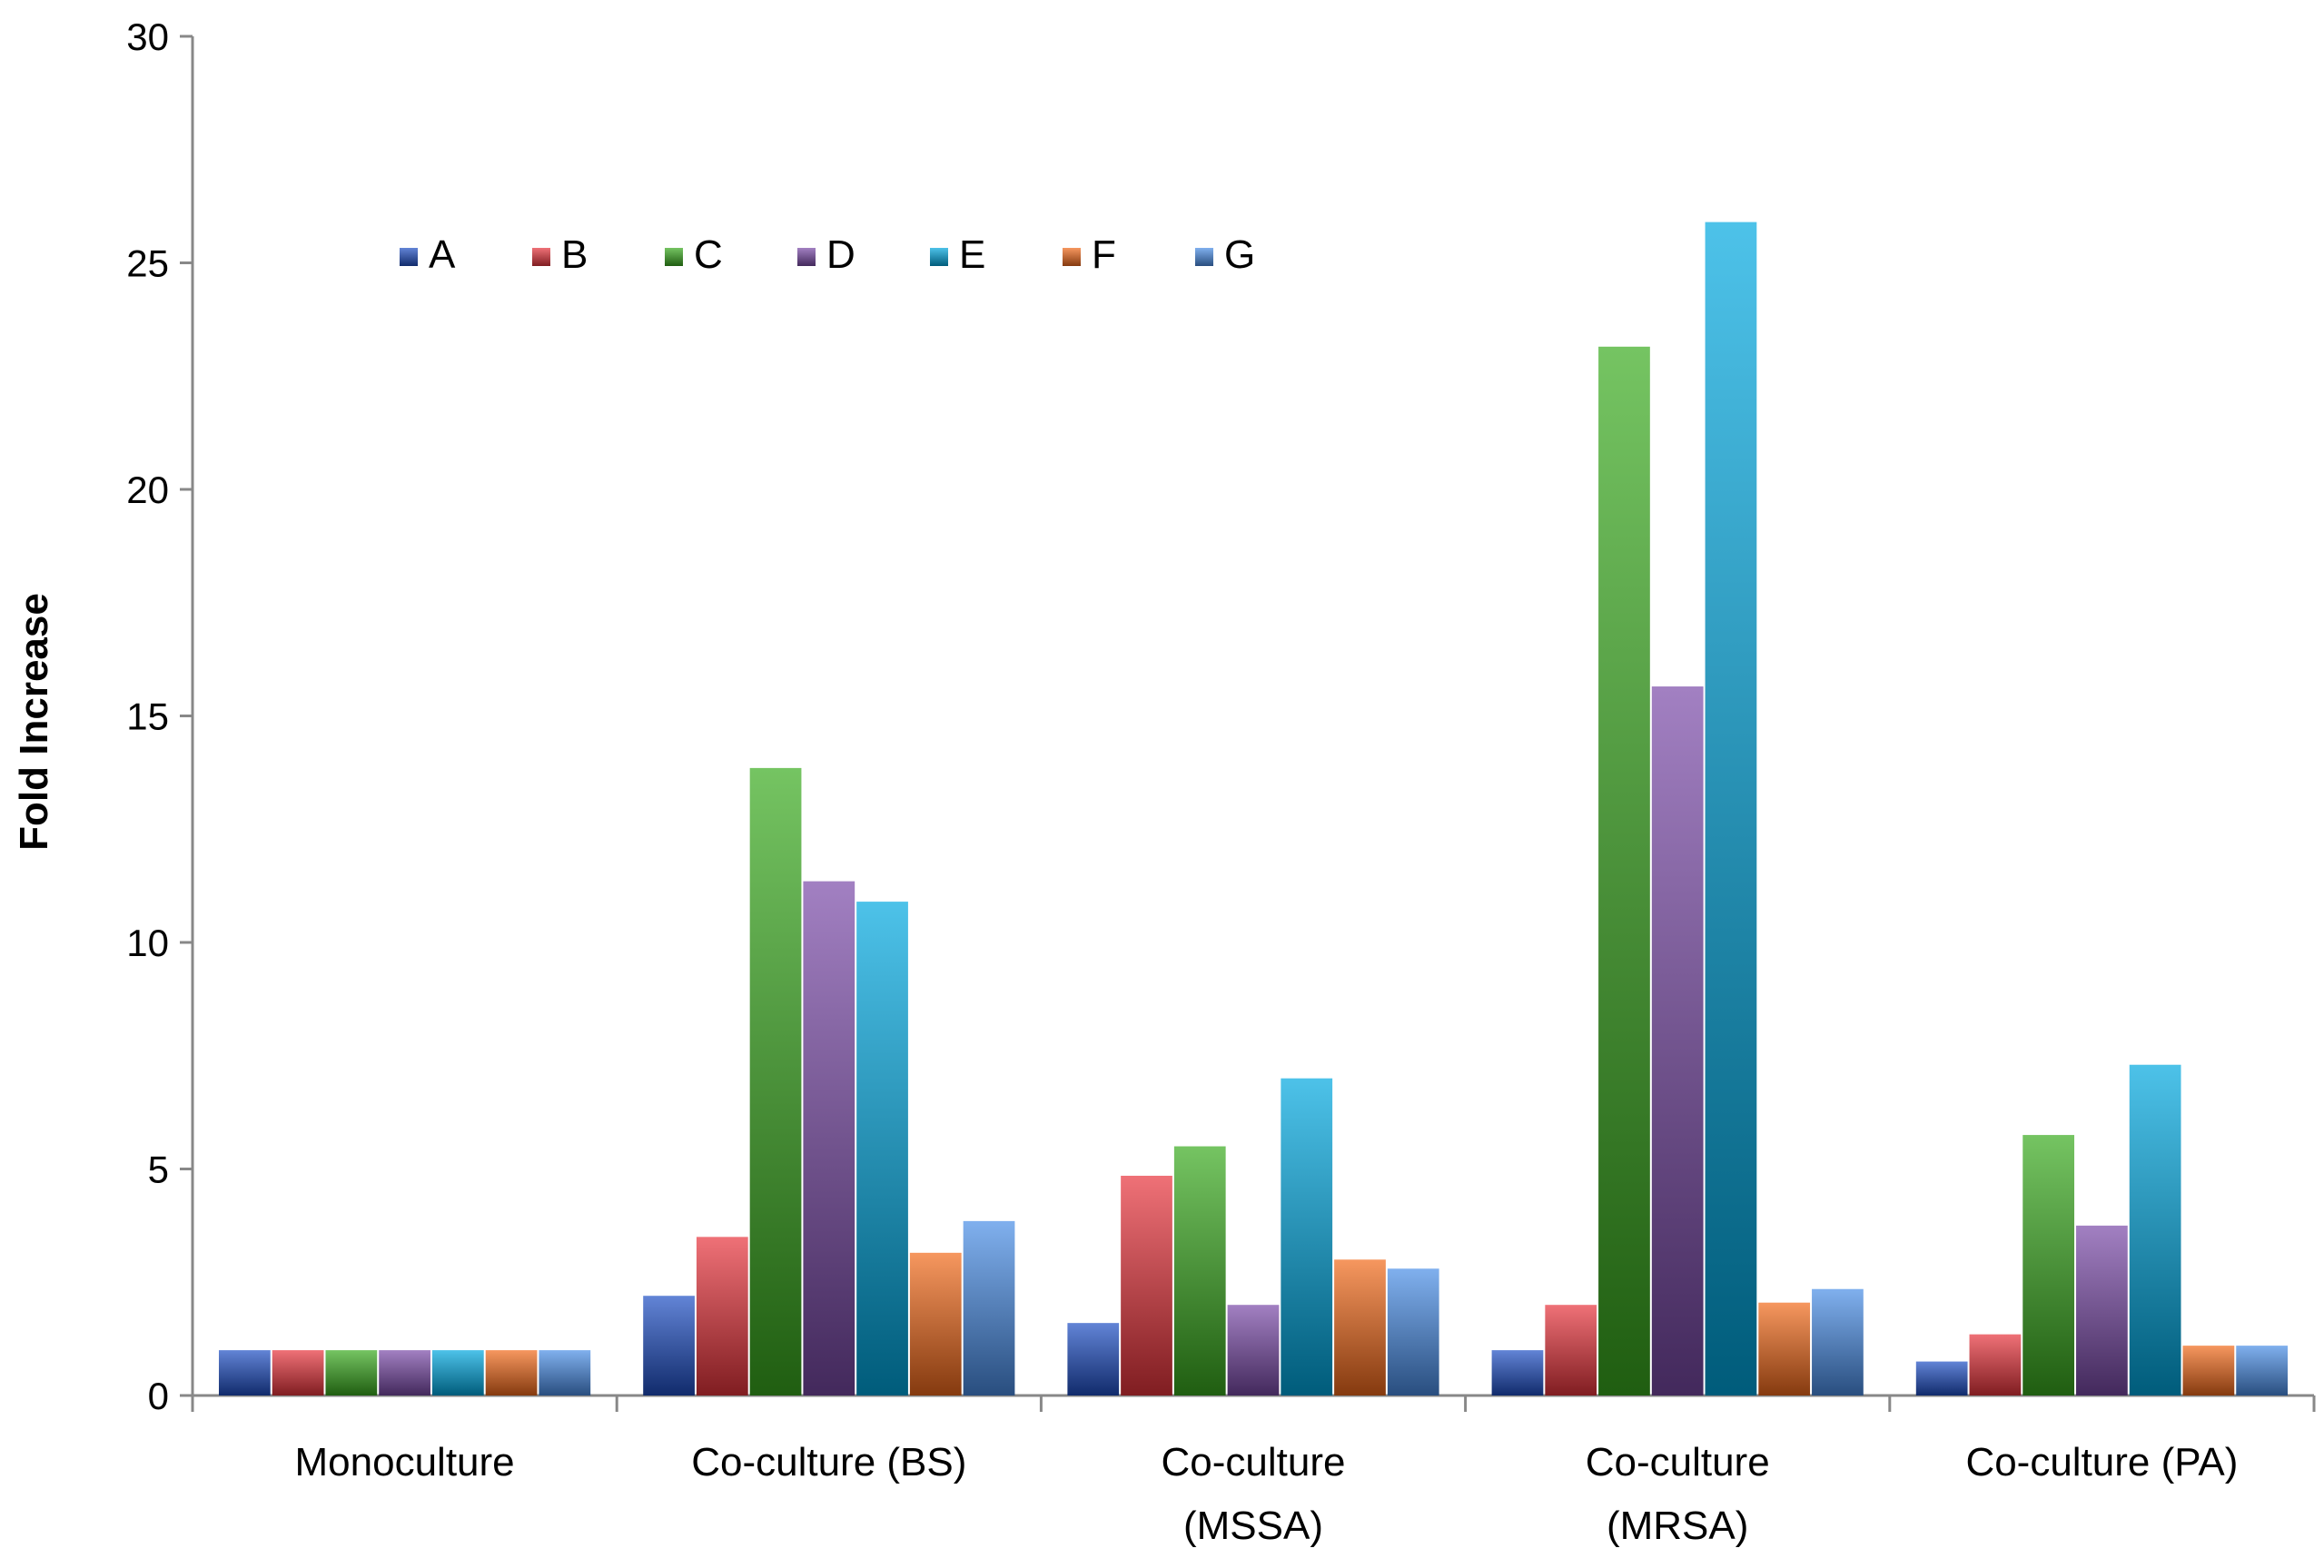 This screenshot has height=1568, width=2324. Describe the element at coordinates (674, 257) in the screenshot. I see `legend-swatch-C` at that location.